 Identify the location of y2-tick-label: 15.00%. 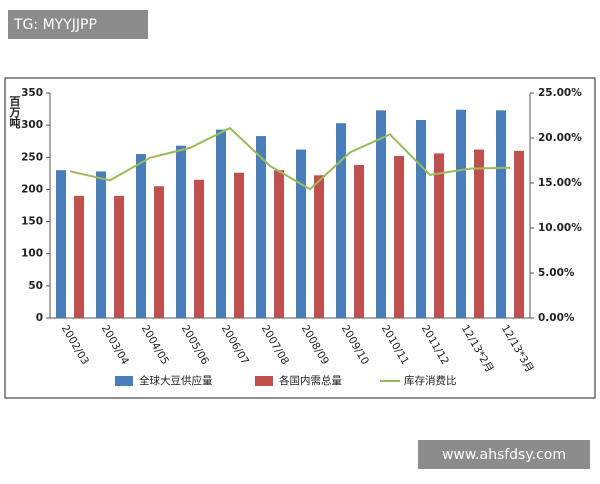
(560, 183).